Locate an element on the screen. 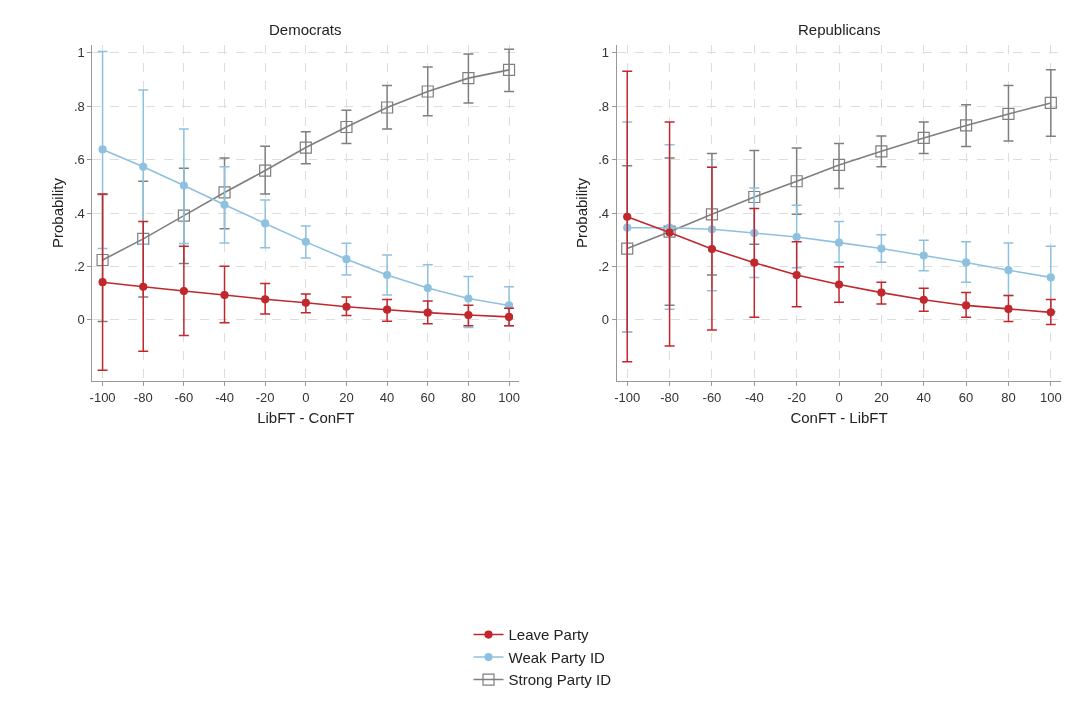 Image resolution: width=1083 pixels, height=706 pixels. chart-title: Republicans is located at coordinates (839, 29).